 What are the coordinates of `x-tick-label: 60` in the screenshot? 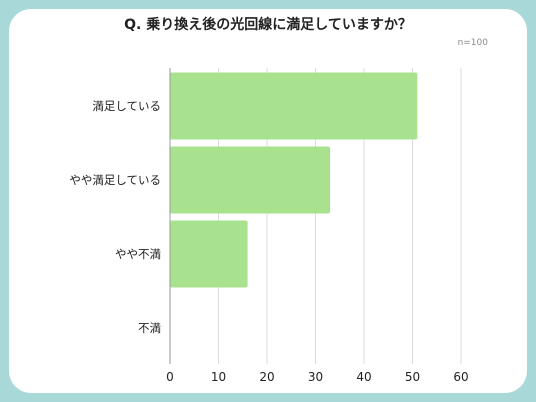 It's located at (460, 377).